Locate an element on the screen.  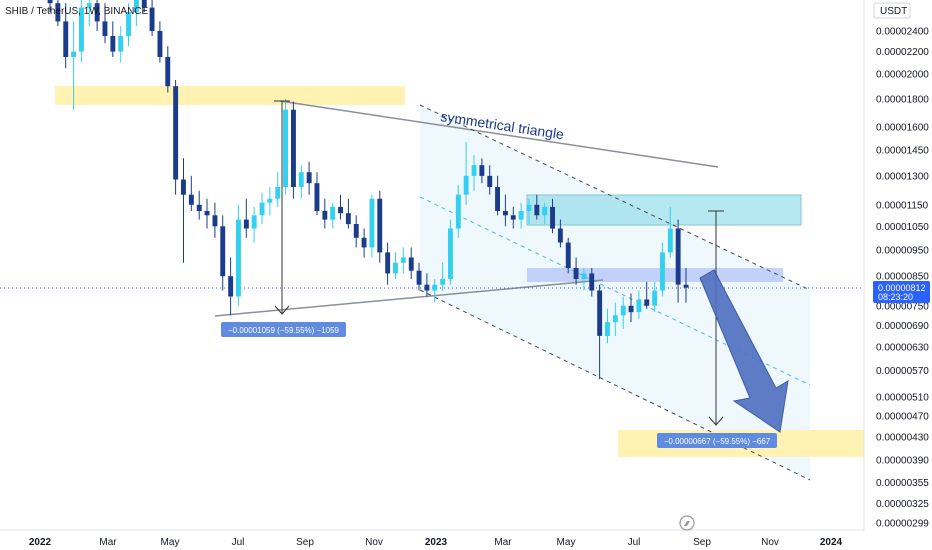
price-tick-label: 0.00002400 is located at coordinates (902, 32).